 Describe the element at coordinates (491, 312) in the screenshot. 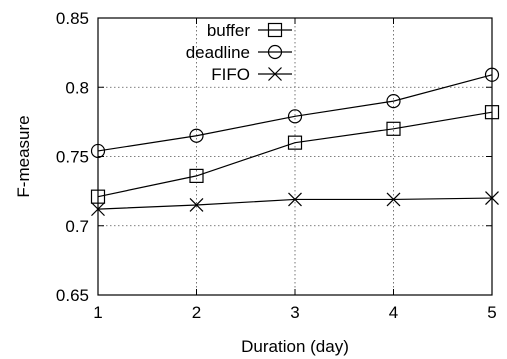

I see `x-tick-label: 5` at that location.